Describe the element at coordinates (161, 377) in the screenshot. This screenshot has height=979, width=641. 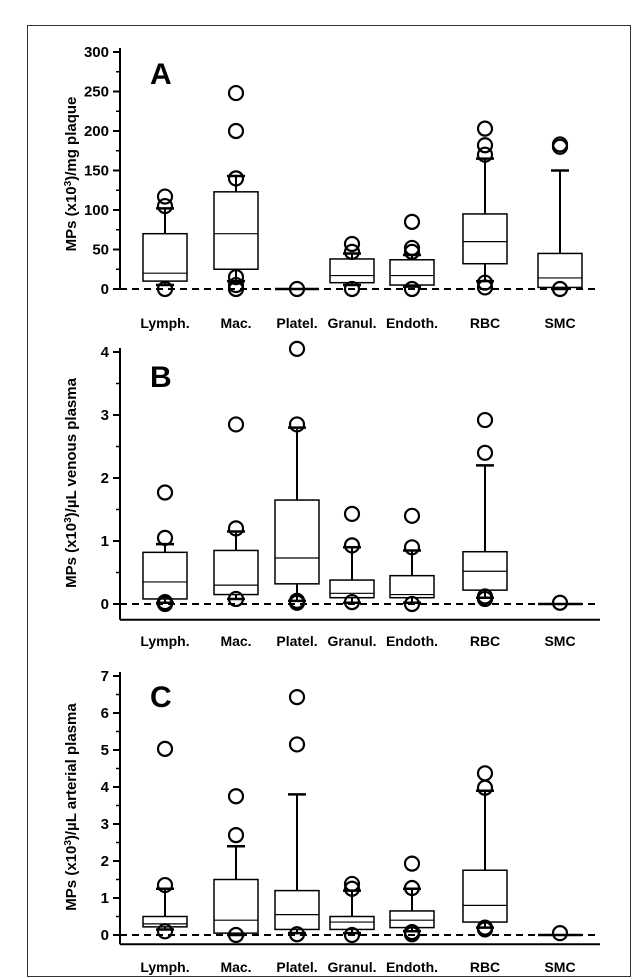
I see `panel-letter: B` at that location.